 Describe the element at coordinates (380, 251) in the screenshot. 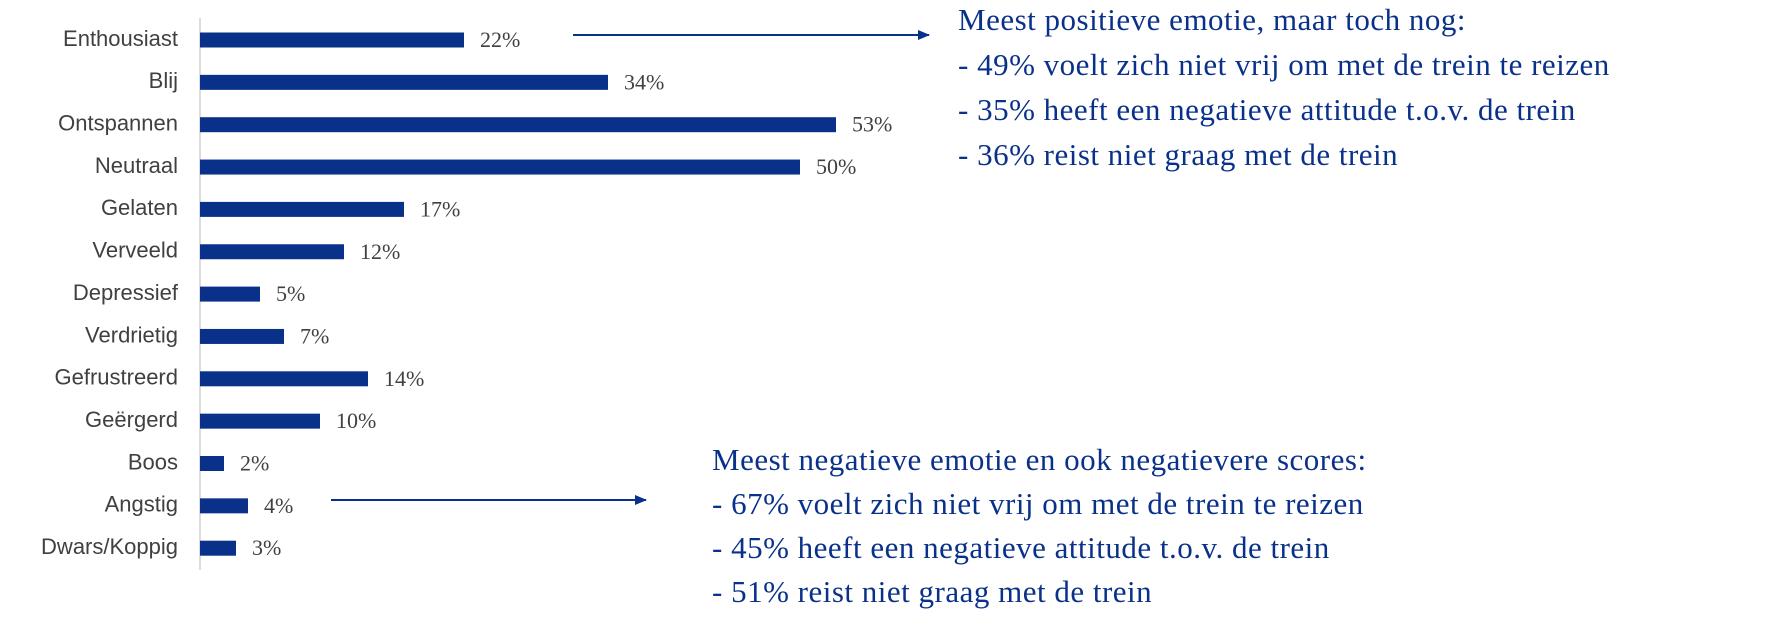

I see `value-label: 12%` at that location.